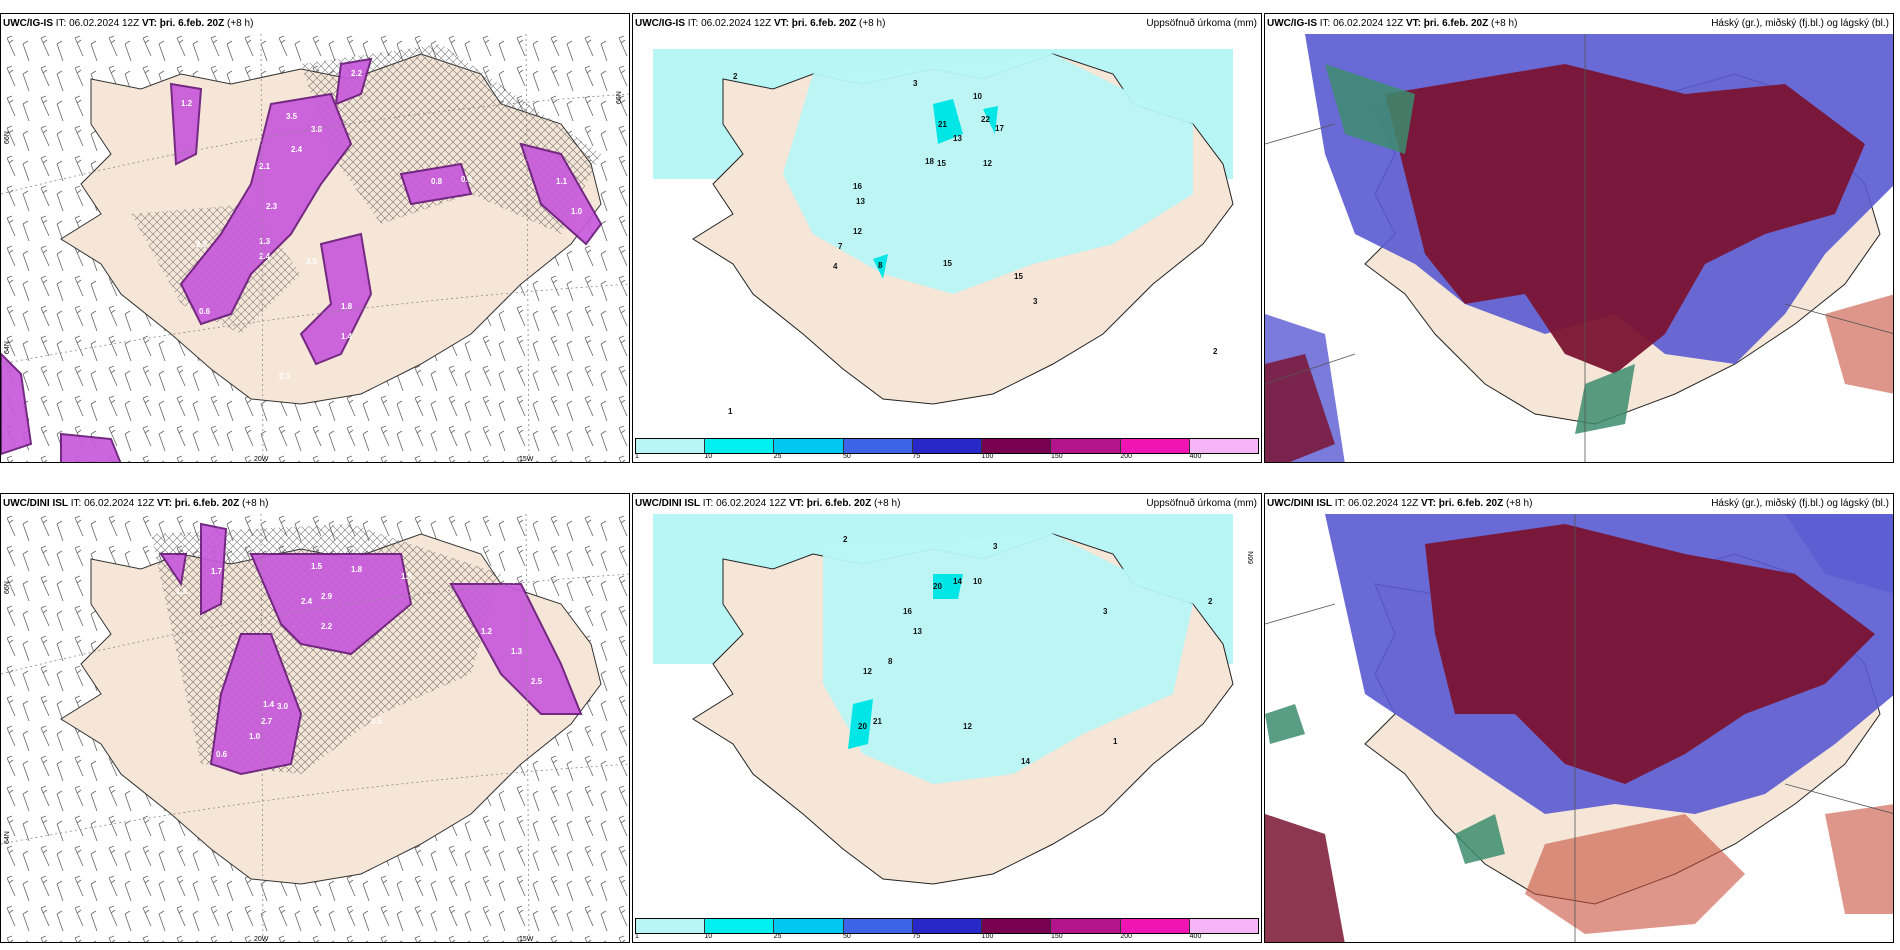 This screenshot has height=950, width=1900. What do you see at coordinates (942, 124) in the screenshot?
I see `svg-text: 21` at bounding box center [942, 124].